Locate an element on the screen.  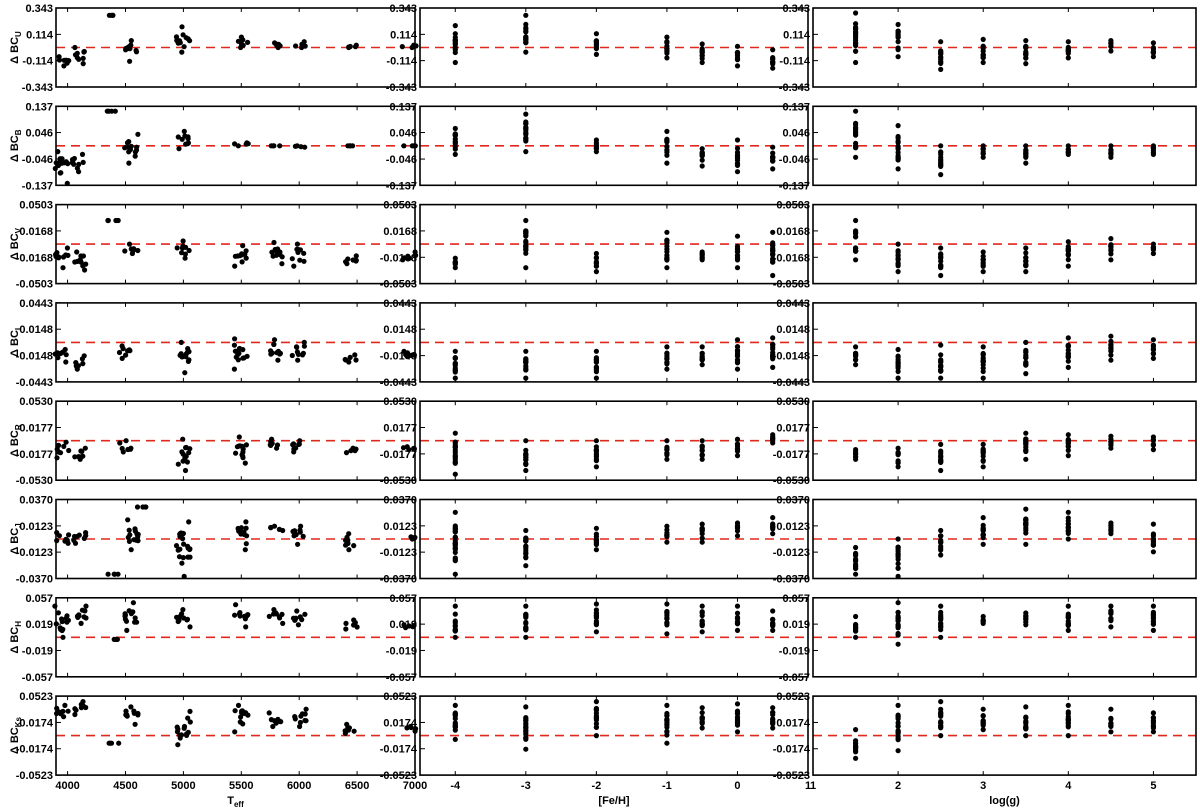
y-axis-title: Δ BCH is located at coordinates (16, 637).